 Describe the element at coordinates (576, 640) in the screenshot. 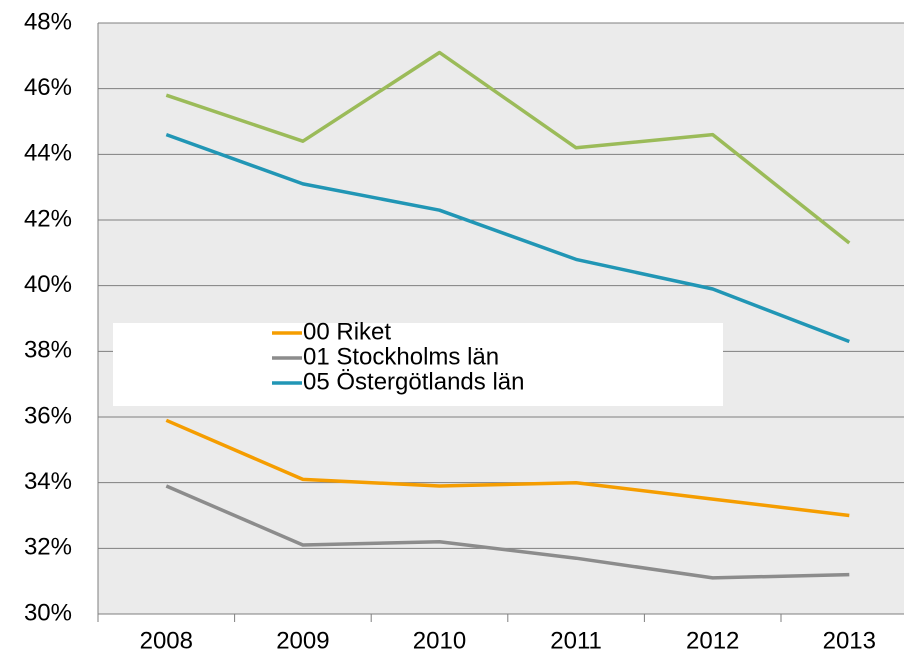

I see `x-tick-label: 2011` at that location.